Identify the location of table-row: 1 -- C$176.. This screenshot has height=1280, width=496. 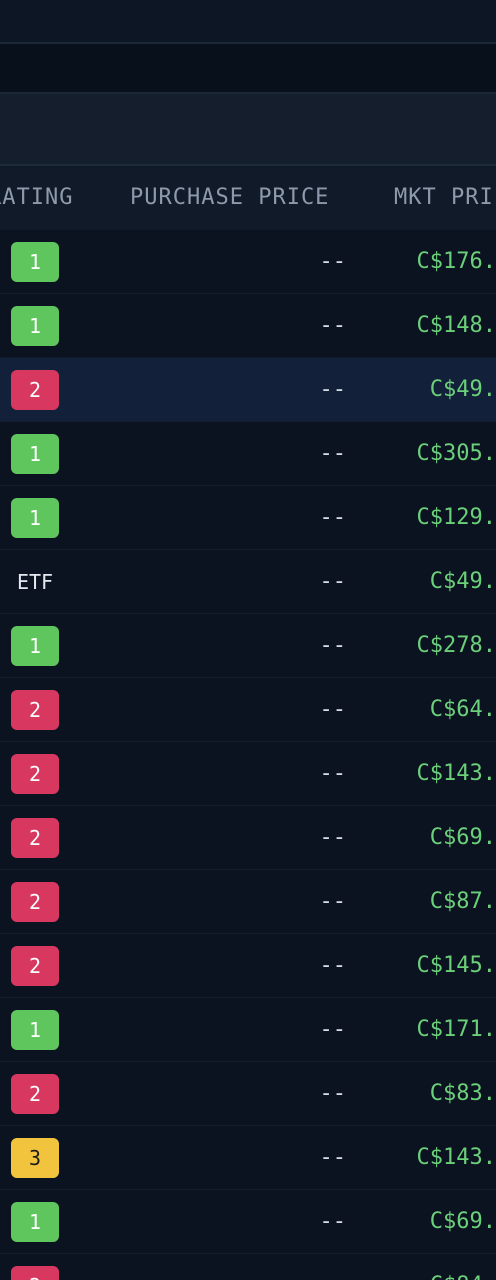
(248, 262).